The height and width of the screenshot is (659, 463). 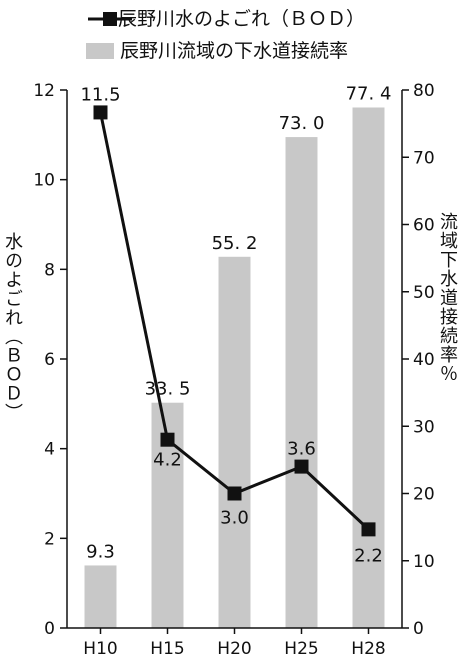 I want to click on right-tick-label: 80, so click(x=424, y=91).